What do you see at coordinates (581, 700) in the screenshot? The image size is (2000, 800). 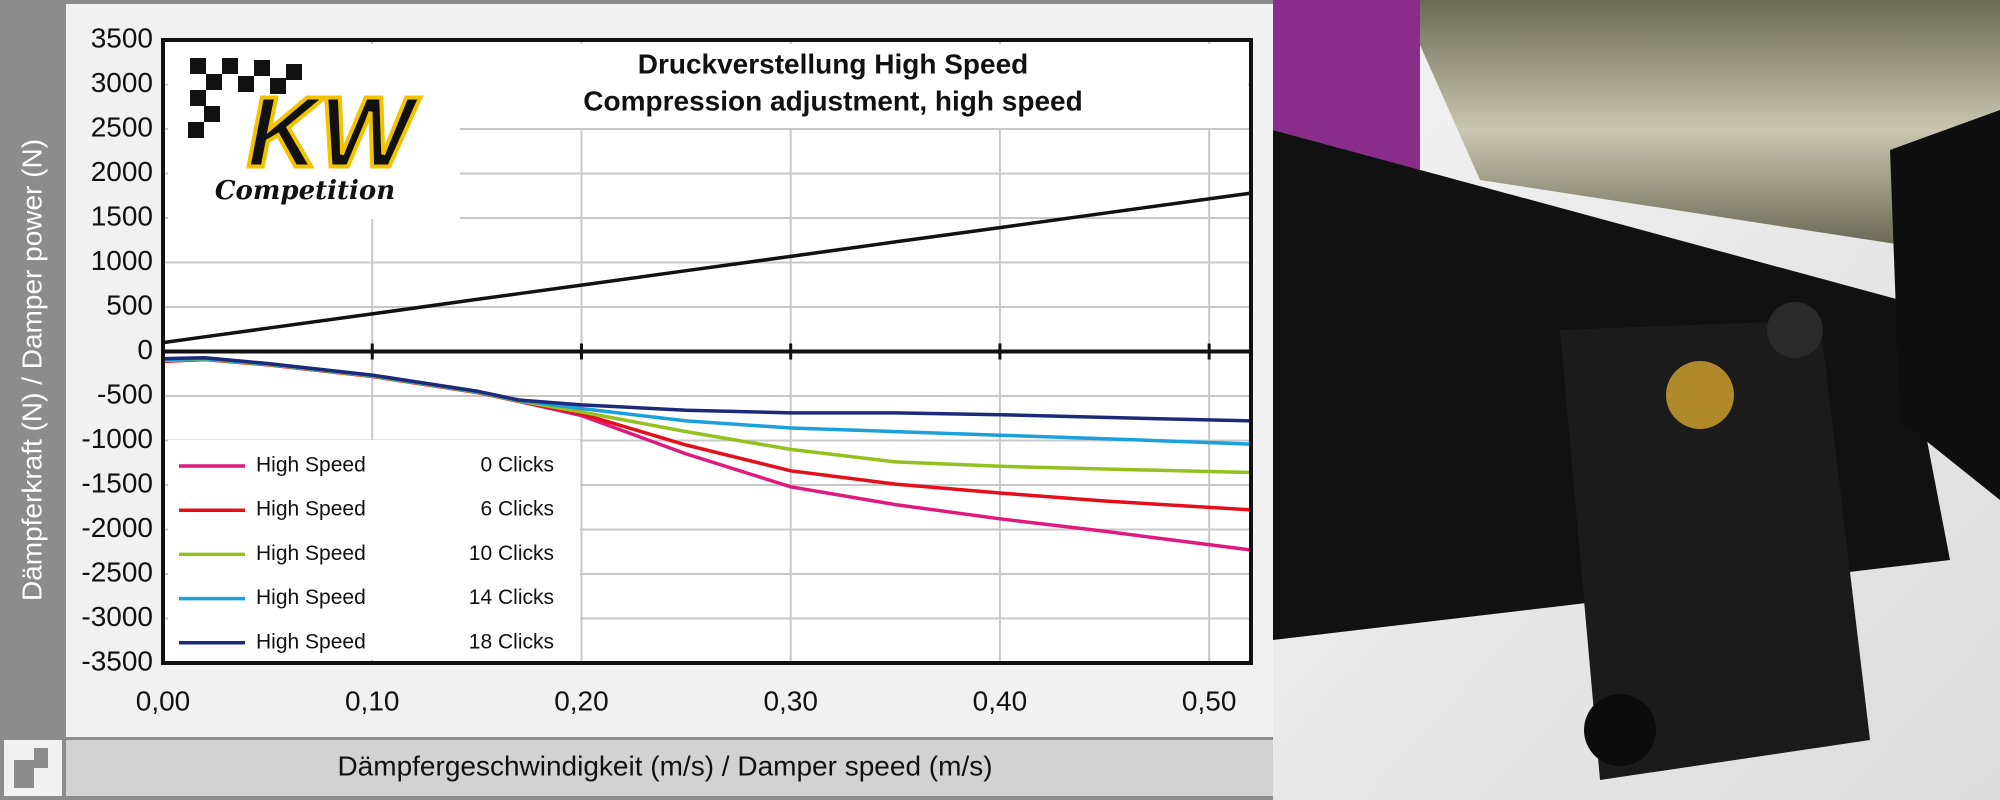 I see `x-tick-label: 0,20` at bounding box center [581, 700].